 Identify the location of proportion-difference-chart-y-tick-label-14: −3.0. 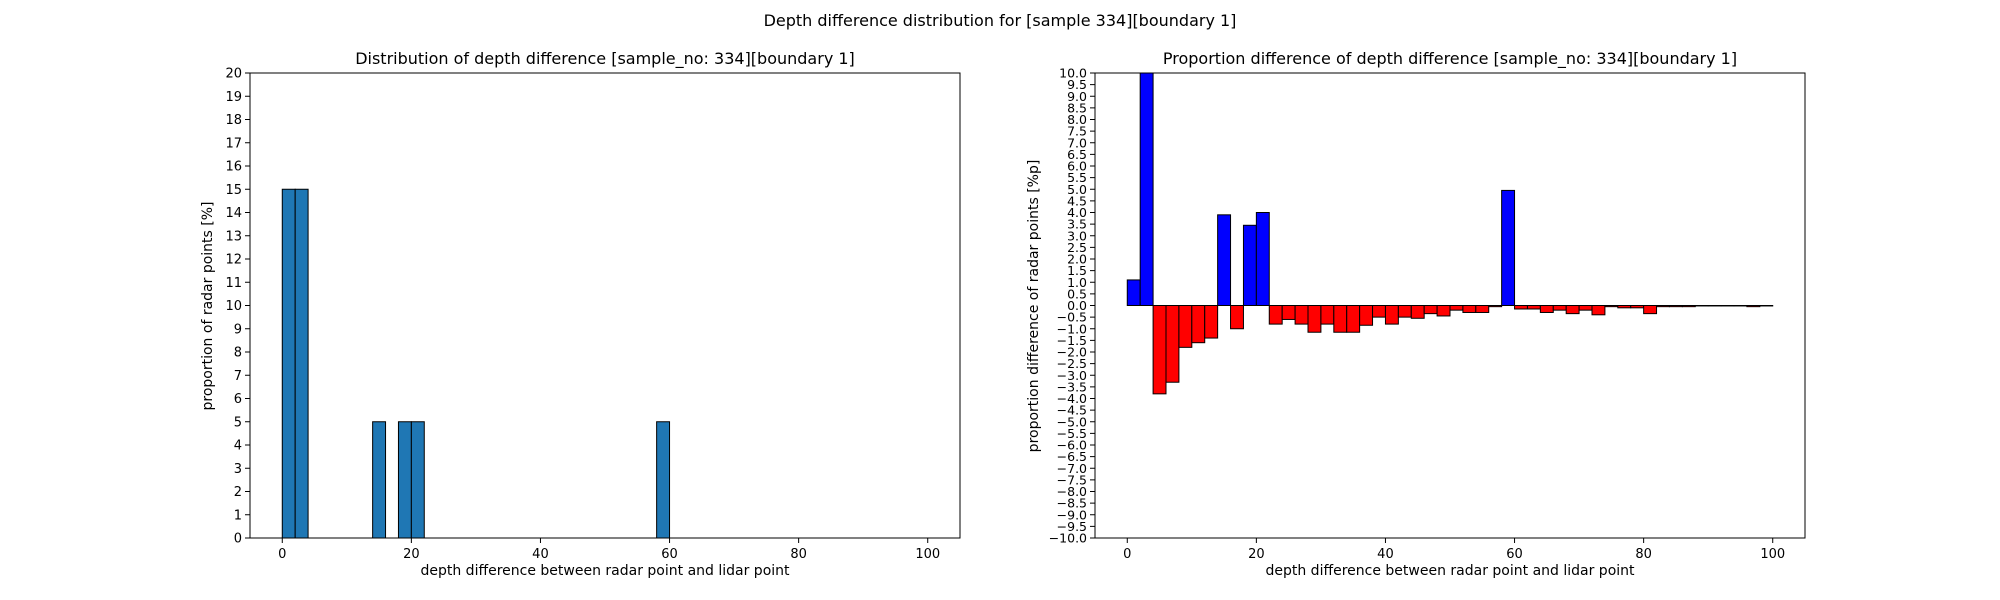
(1072, 375).